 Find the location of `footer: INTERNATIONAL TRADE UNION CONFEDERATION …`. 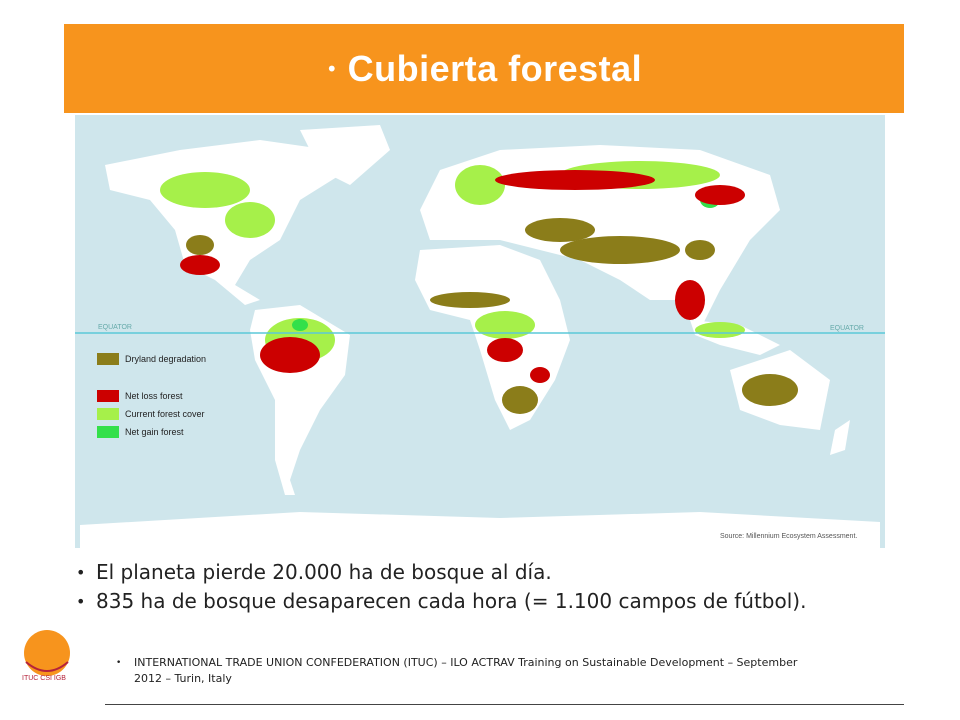

footer: INTERNATIONAL TRADE UNION CONFEDERATION … is located at coordinates (465, 671).